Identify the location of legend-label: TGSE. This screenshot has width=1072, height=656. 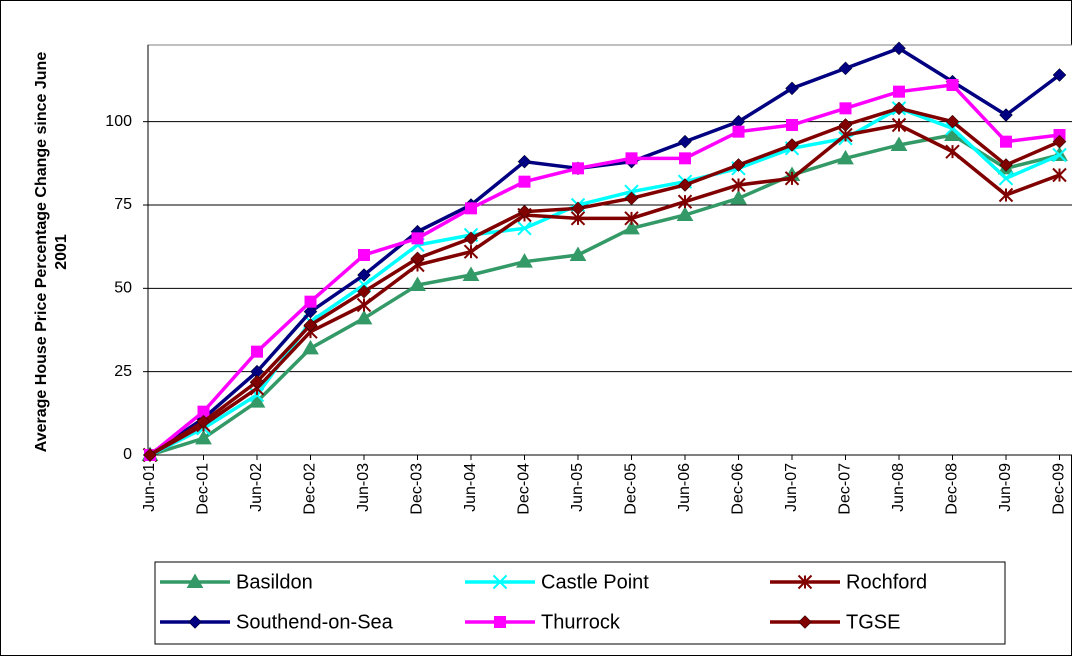
(873, 622).